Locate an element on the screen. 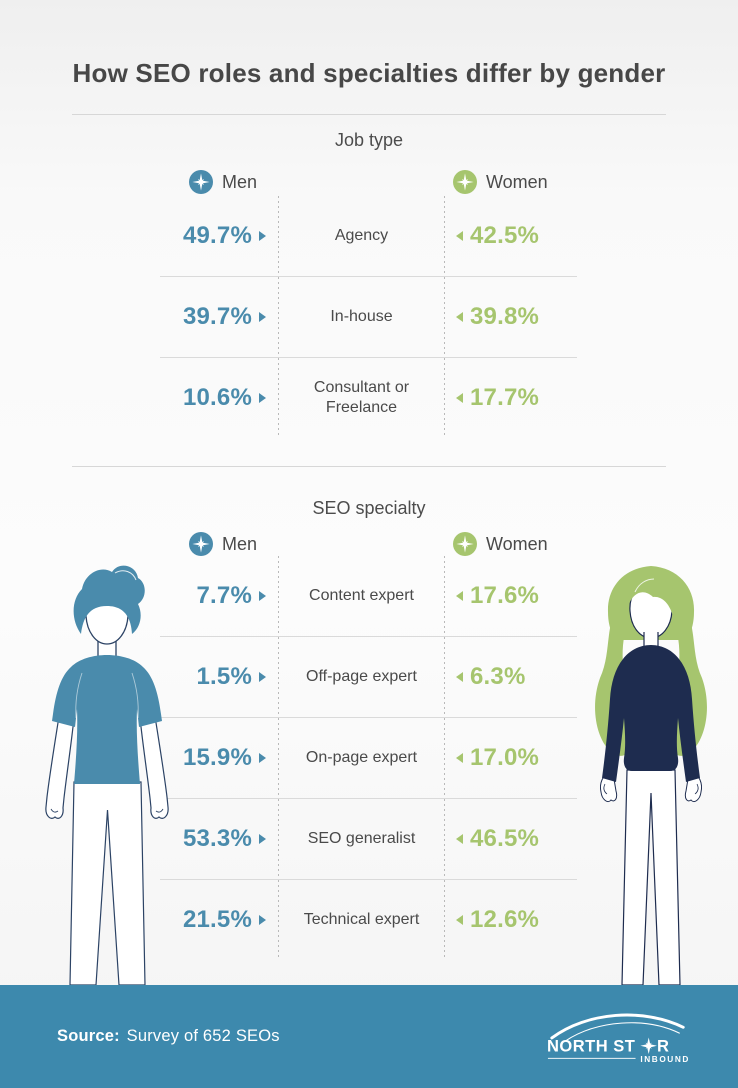 Image resolution: width=738 pixels, height=1088 pixels. table-row: 10.6% Consultant or Freelance 17.7% is located at coordinates (368, 397).